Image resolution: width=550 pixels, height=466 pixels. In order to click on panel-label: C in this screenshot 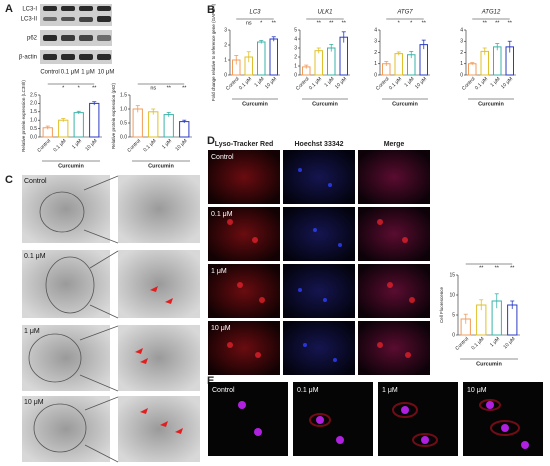, I will do `click(9, 180)`.